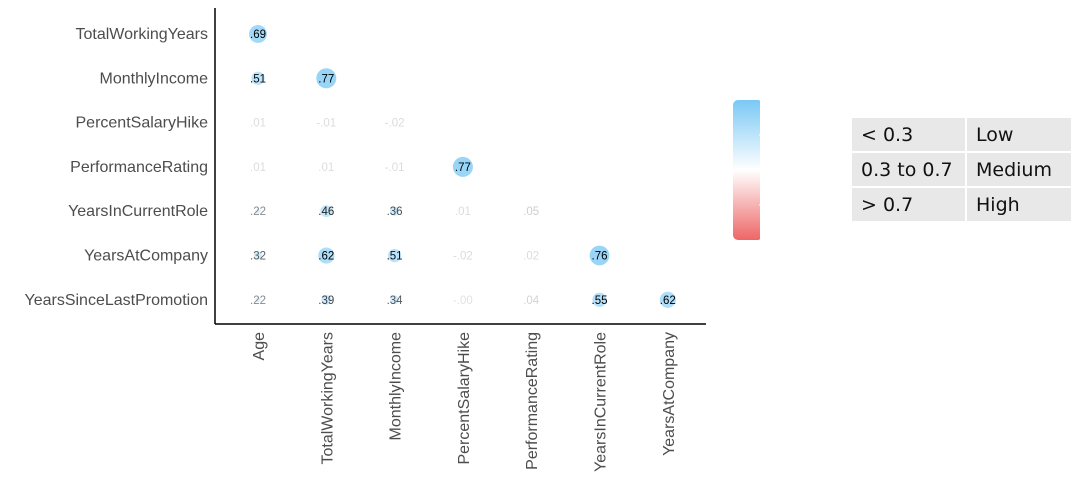 This screenshot has height=491, width=1080. I want to click on y-label-years-since-last-promotion: YearsSinceLastPromotion, so click(116, 300).